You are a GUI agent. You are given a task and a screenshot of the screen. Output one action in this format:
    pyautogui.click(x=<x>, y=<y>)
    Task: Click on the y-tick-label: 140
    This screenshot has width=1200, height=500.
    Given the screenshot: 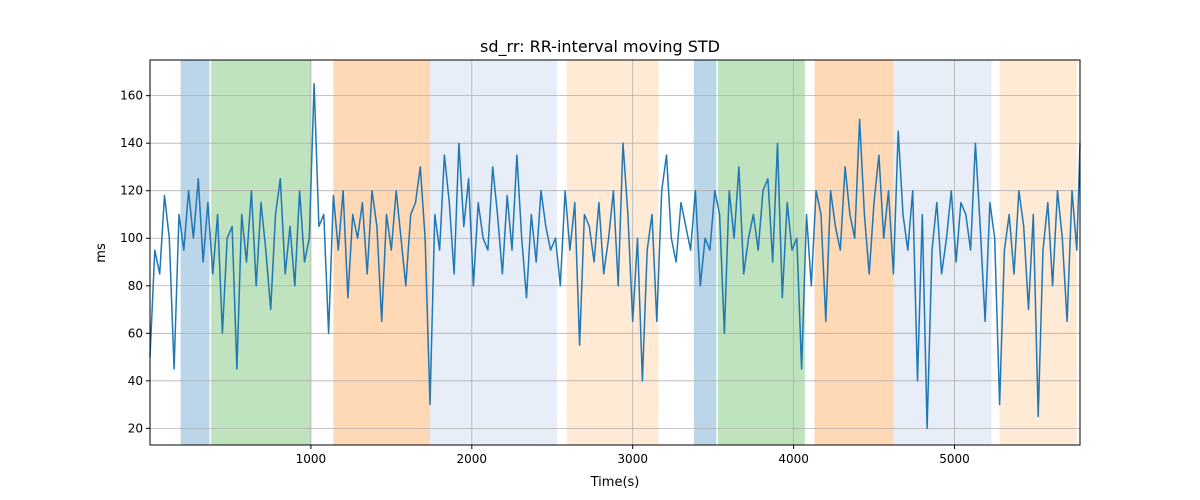 What is the action you would take?
    pyautogui.click(x=131, y=143)
    